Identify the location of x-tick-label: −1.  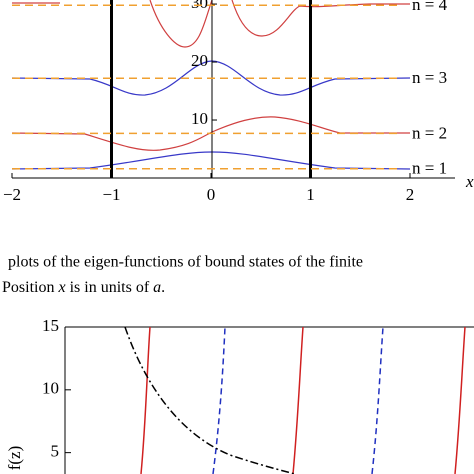
(111, 194).